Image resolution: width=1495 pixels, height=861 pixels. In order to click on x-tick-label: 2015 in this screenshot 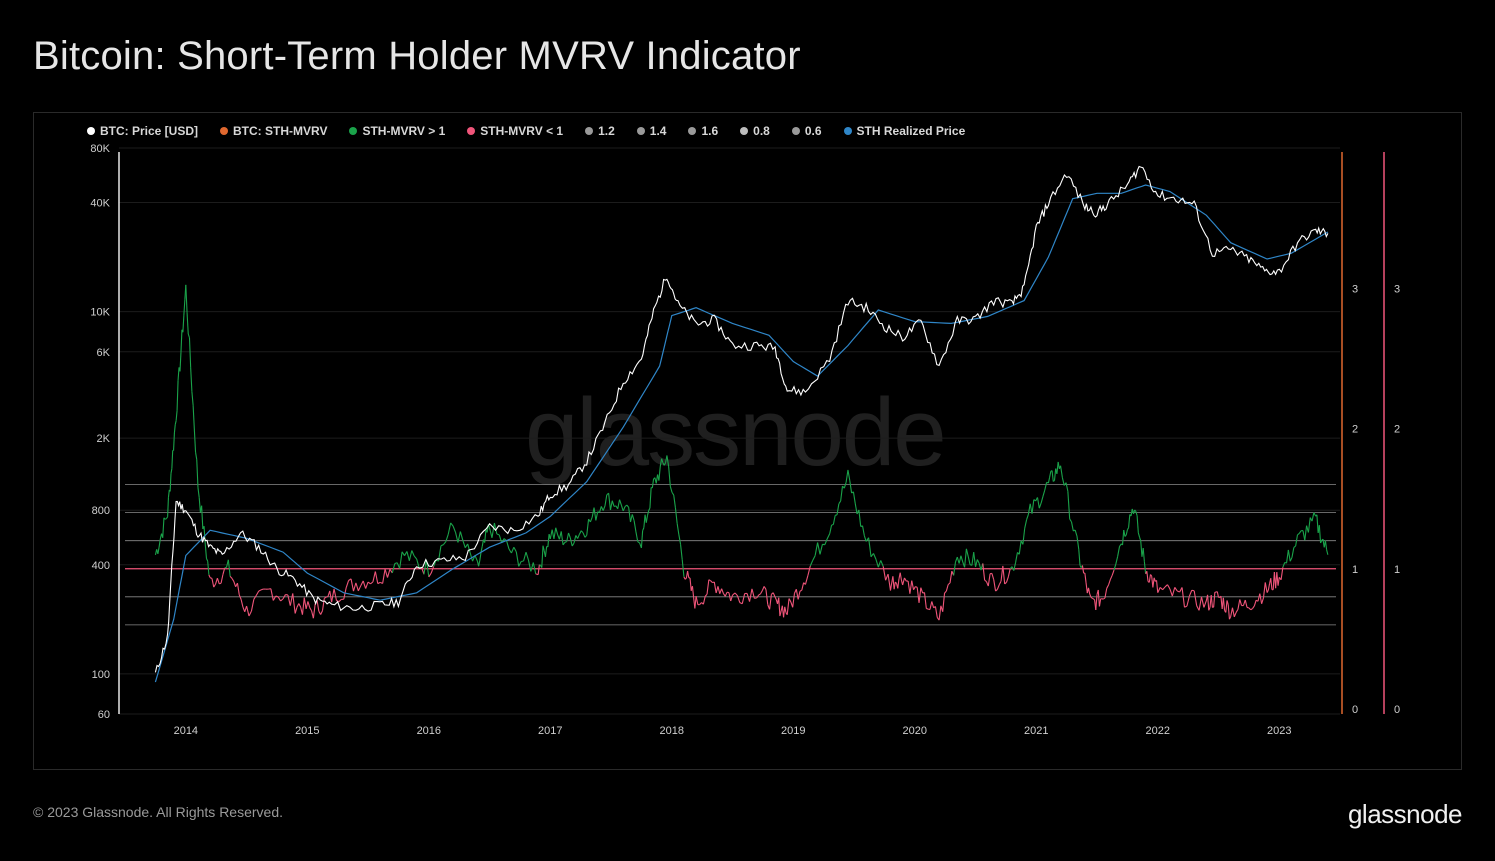, I will do `click(307, 731)`.